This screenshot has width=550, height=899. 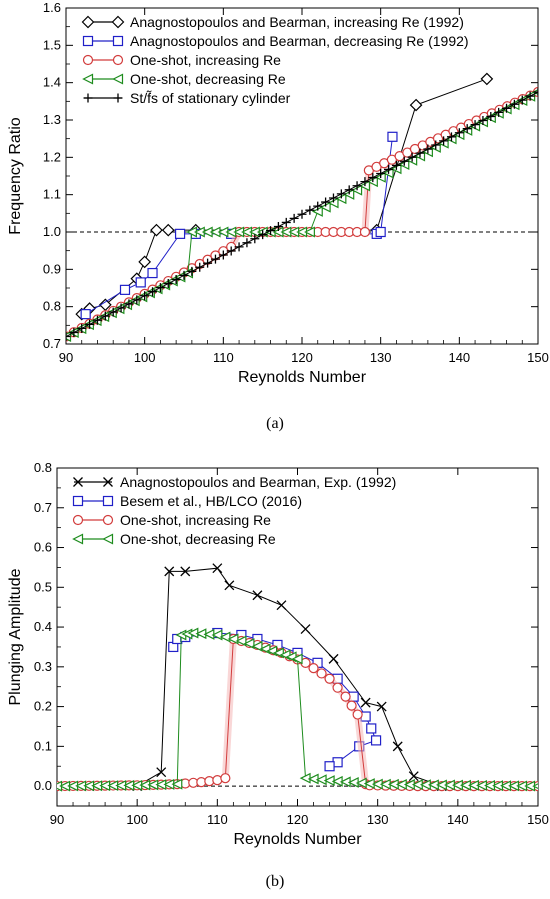 What do you see at coordinates (52, 231) in the screenshot?
I see `y-tick-label: 1.0` at bounding box center [52, 231].